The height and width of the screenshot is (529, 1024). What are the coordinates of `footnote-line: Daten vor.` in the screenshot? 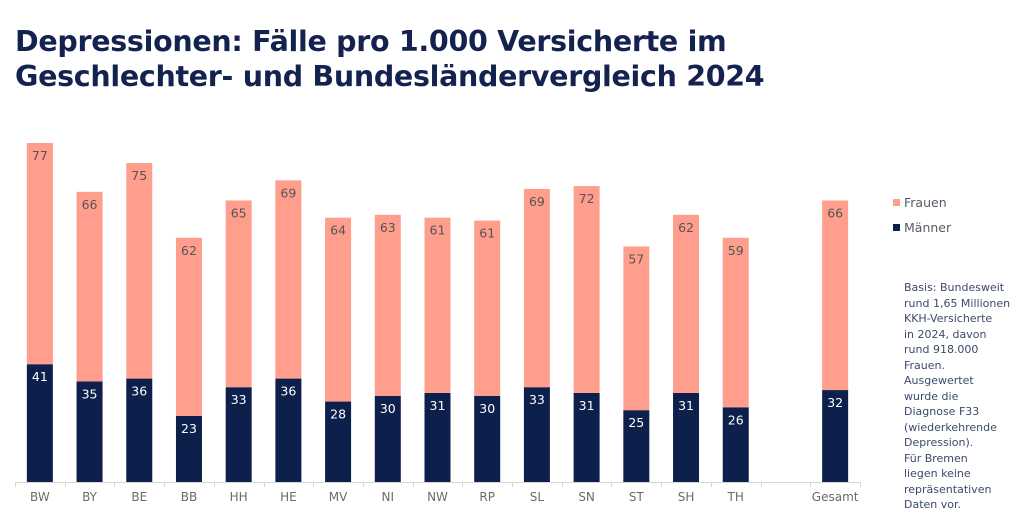 It's located at (933, 504).